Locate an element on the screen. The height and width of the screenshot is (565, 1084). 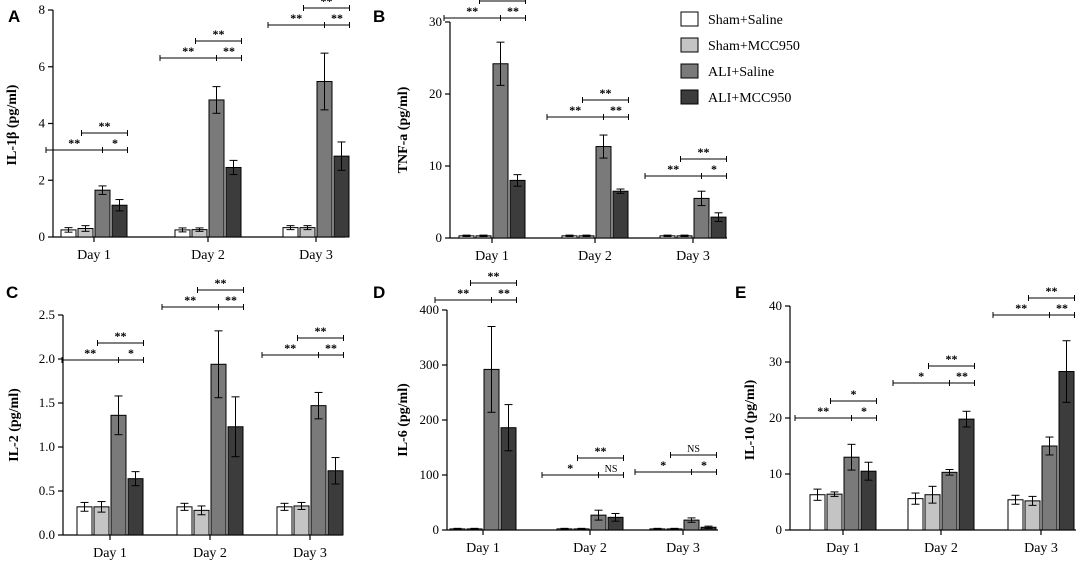
legend-label: Sham+MCC950 is located at coordinates (754, 46).